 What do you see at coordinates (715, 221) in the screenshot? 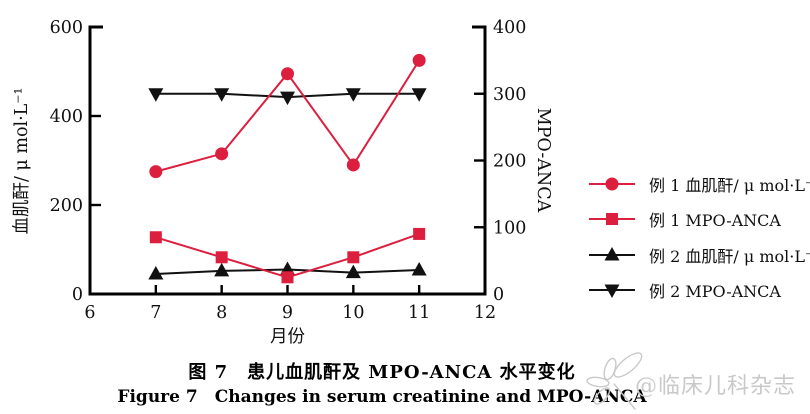
I see `legend-label: 例 1 MPO-ANCA` at bounding box center [715, 221].